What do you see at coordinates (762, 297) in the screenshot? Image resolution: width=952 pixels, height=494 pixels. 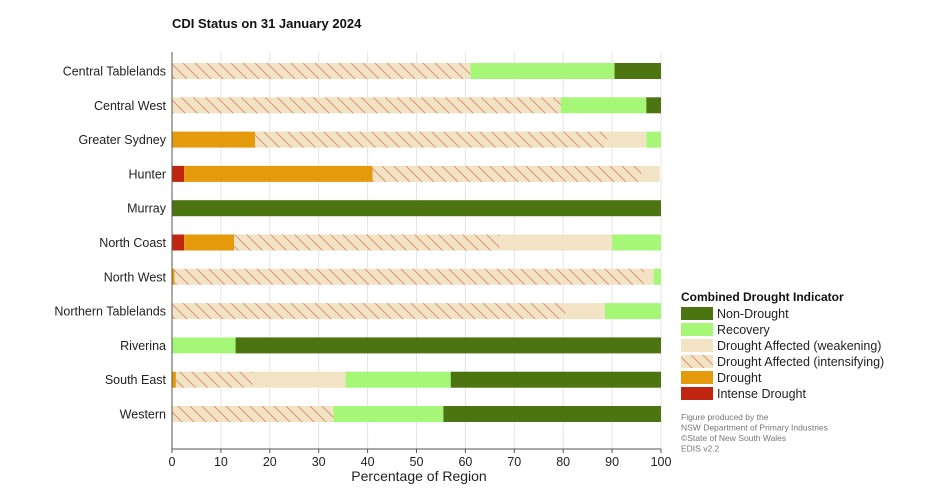 I see `legend-title: Combined Drought Indicator` at bounding box center [762, 297].